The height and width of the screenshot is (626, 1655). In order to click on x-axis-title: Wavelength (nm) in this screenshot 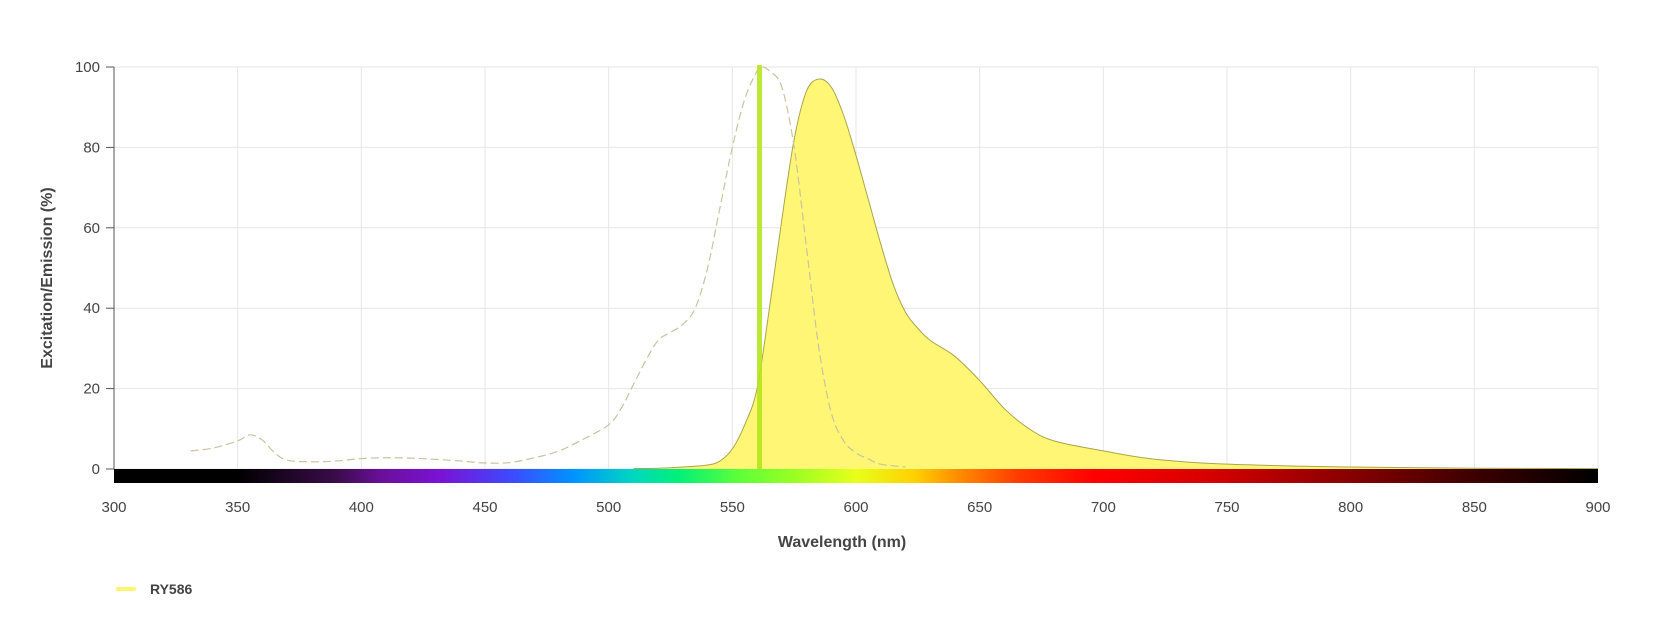, I will do `click(842, 542)`.